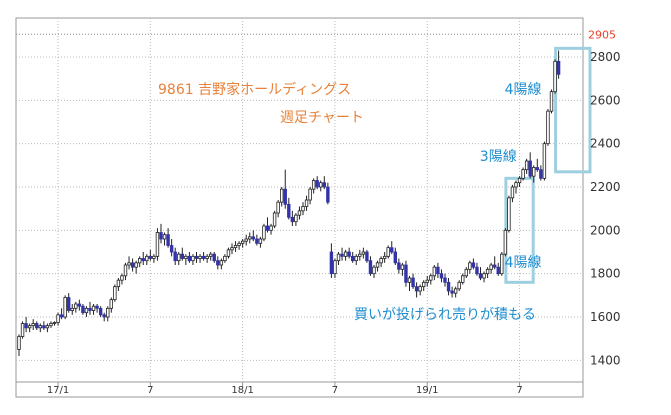  Describe the element at coordinates (605, 274) in the screenshot. I see `y-tick-label: 1800` at that location.